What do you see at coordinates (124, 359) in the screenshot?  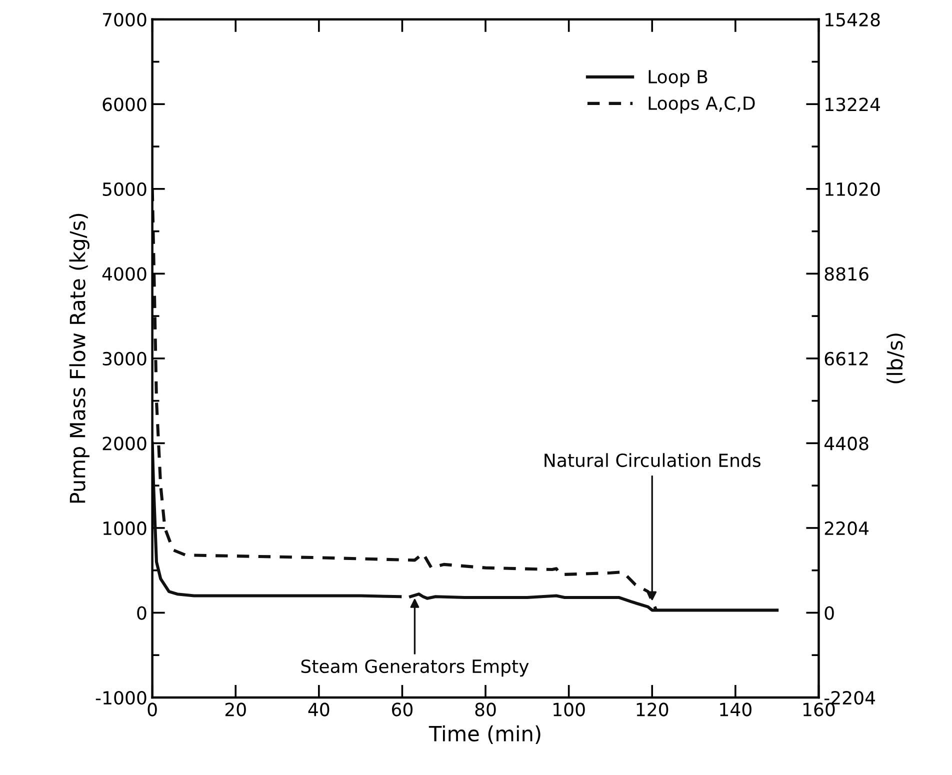 I see `y-tick-label: 3000` at bounding box center [124, 359].